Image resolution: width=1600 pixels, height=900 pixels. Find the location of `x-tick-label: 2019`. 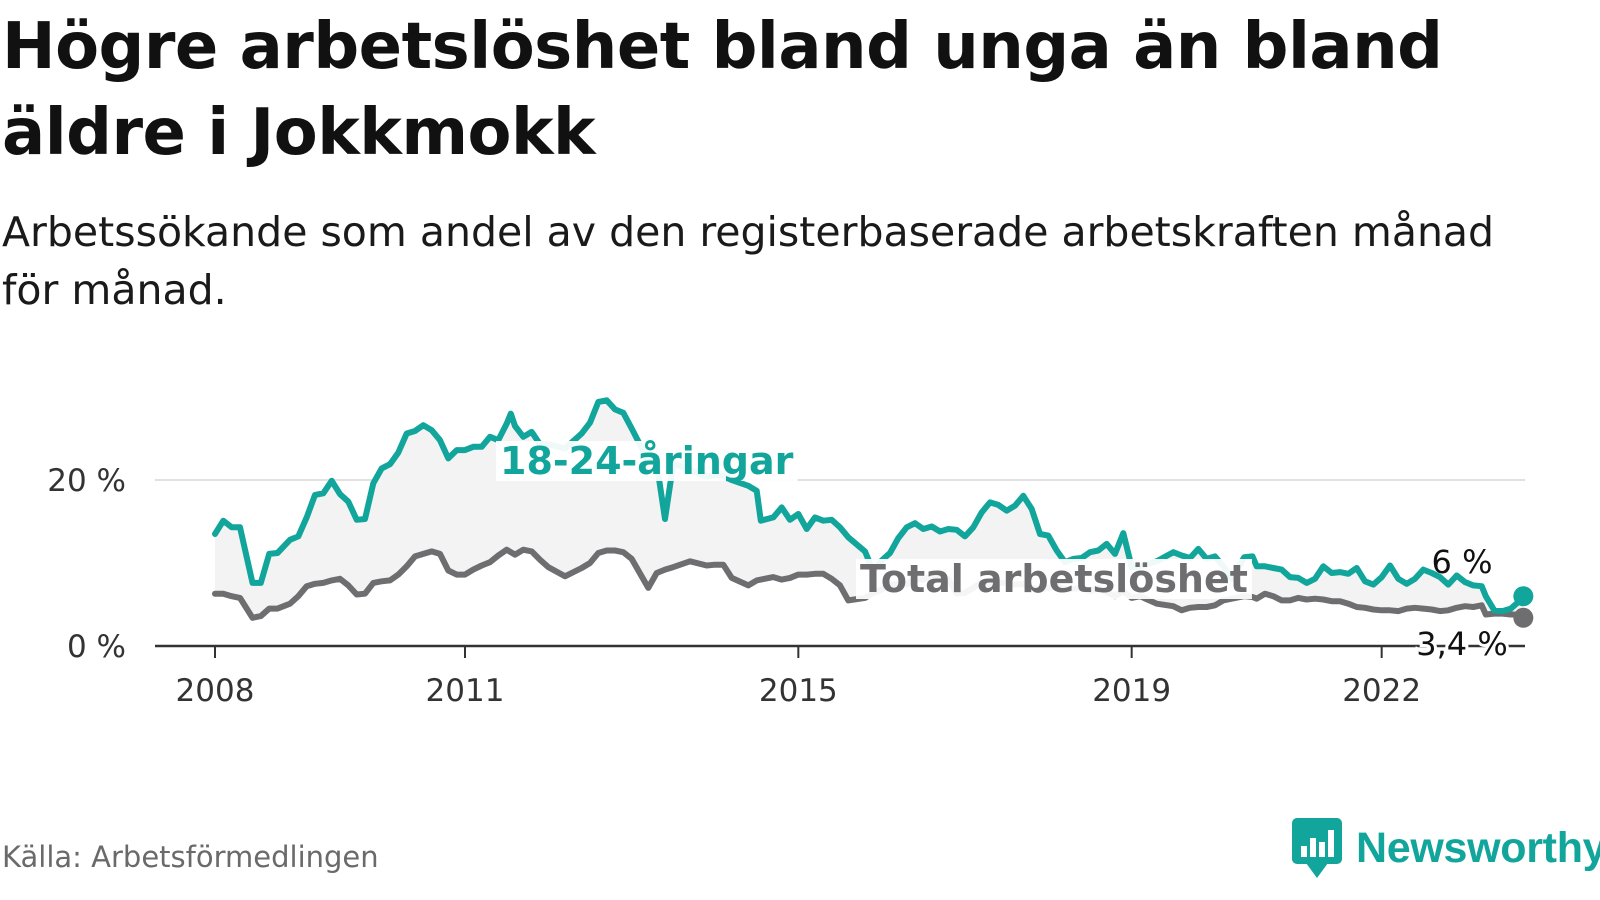

x-tick-label: 2019 is located at coordinates (1131, 691).